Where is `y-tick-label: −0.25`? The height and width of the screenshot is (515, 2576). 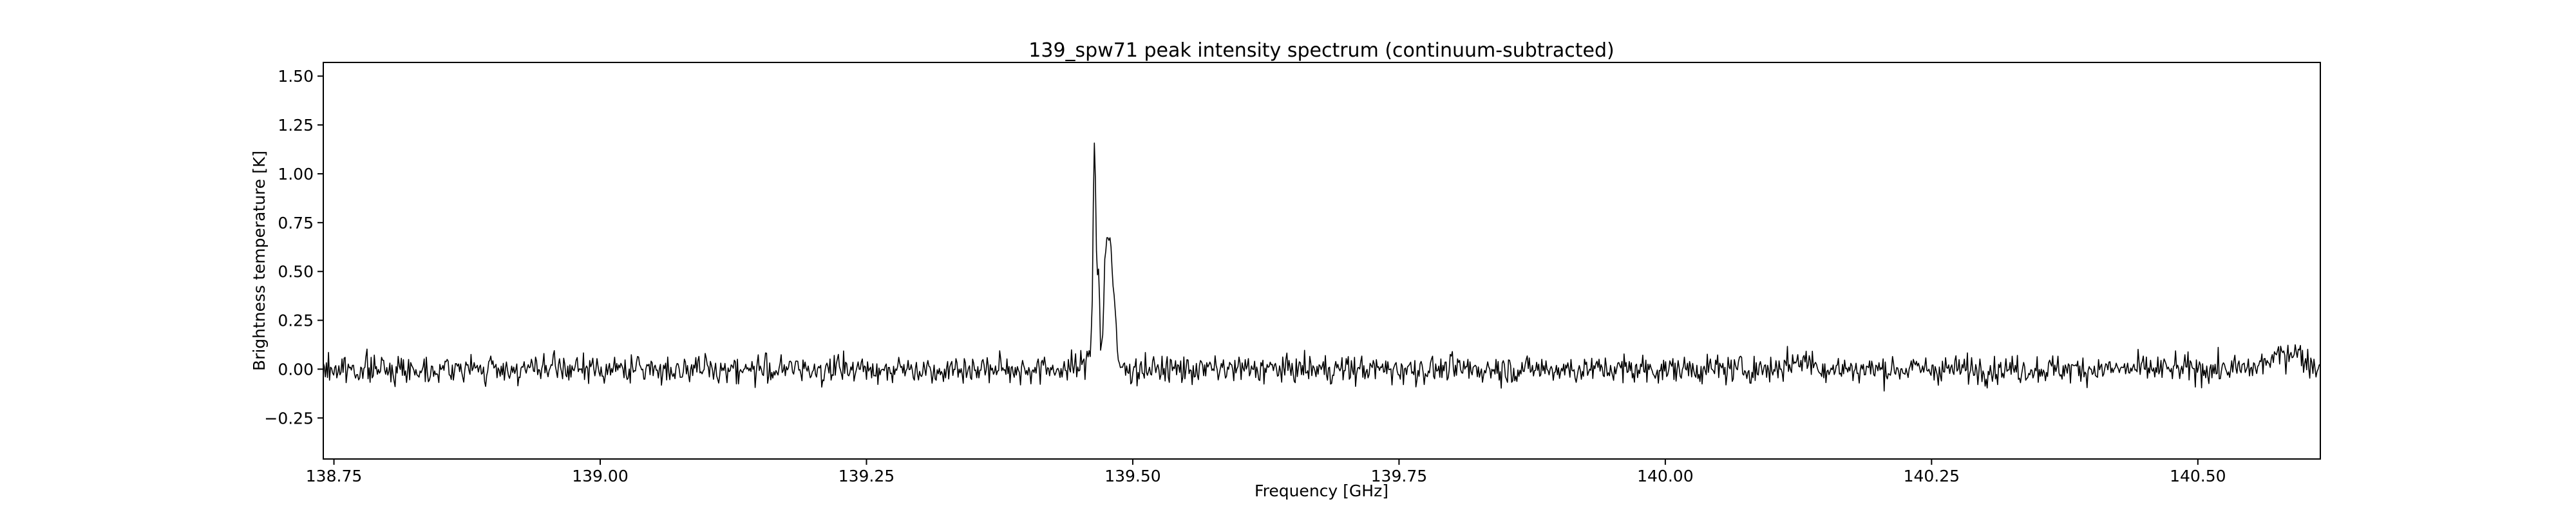 y-tick-label: −0.25 is located at coordinates (289, 418).